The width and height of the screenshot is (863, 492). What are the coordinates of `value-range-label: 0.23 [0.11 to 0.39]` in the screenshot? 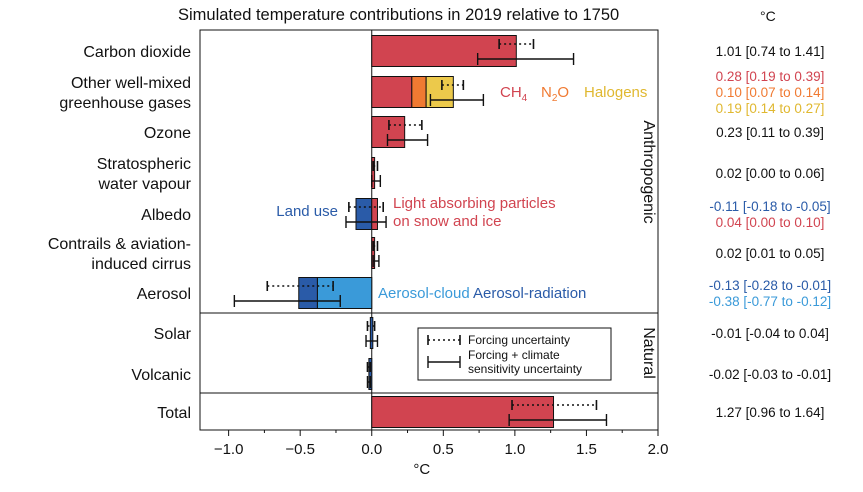 It's located at (770, 132).